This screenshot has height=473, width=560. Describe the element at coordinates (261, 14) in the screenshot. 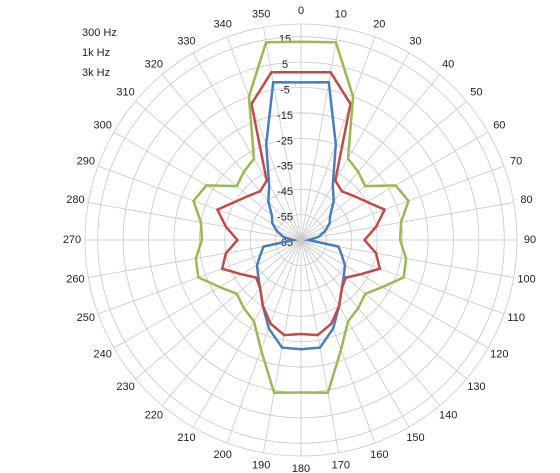

I see `angle-label: 350` at that location.